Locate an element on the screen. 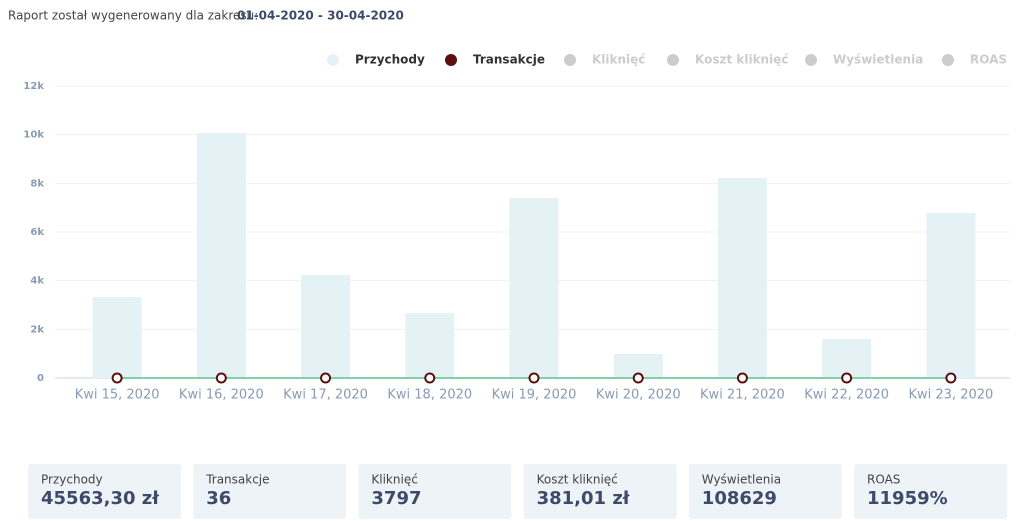 The image size is (1024, 521). x-tick-label: Kwi 20, 2020 is located at coordinates (638, 395).